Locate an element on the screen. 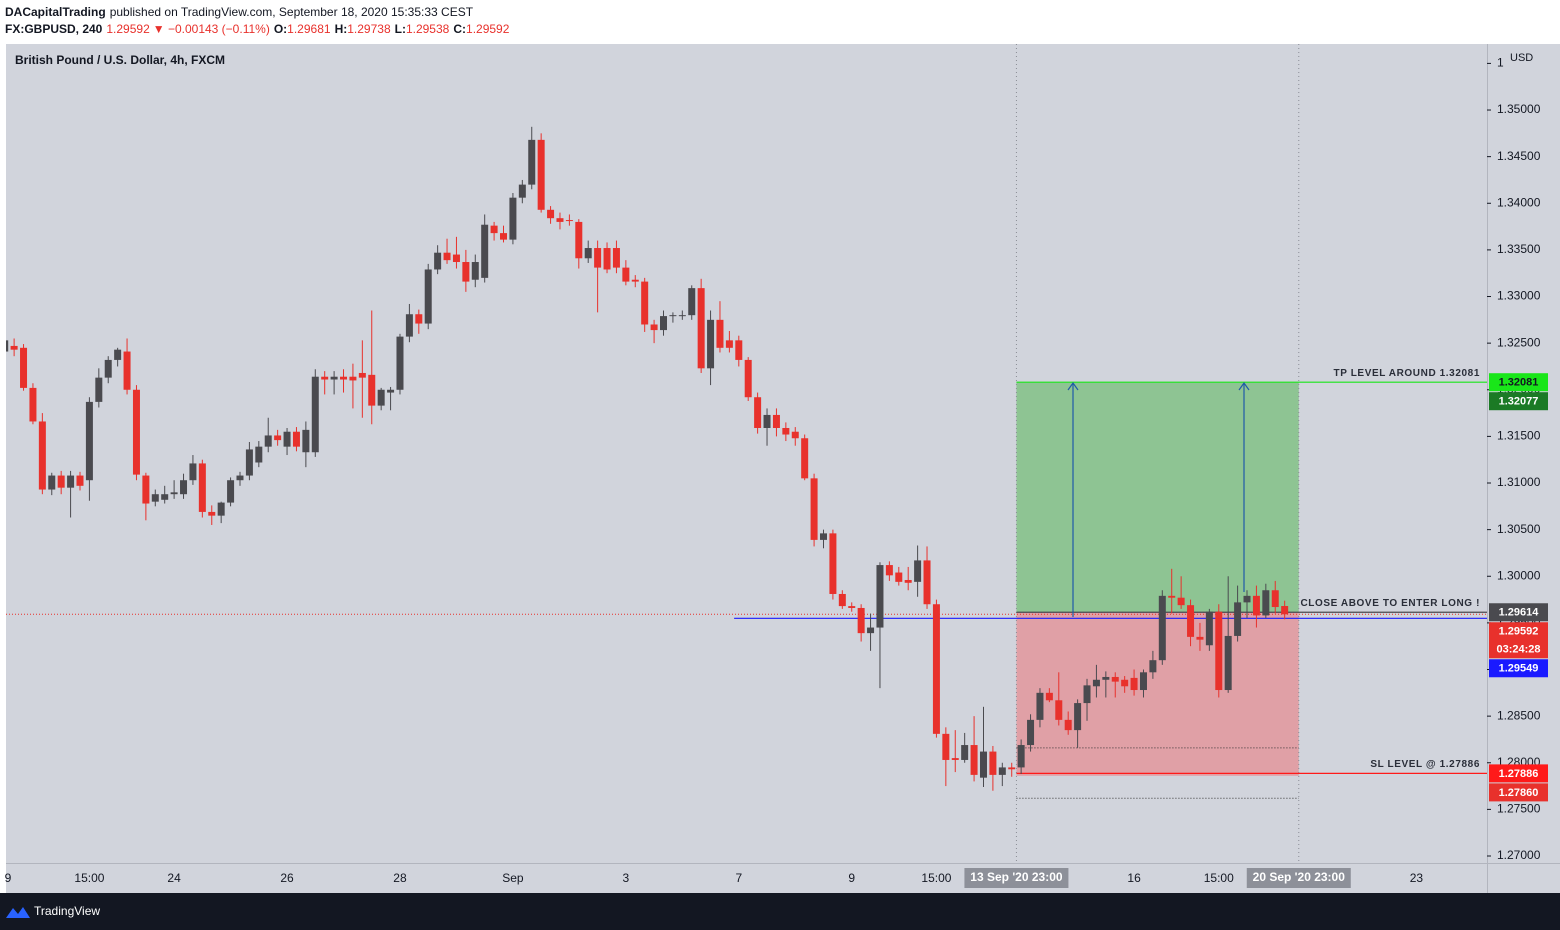  x-tick-label: 3 is located at coordinates (626, 878).